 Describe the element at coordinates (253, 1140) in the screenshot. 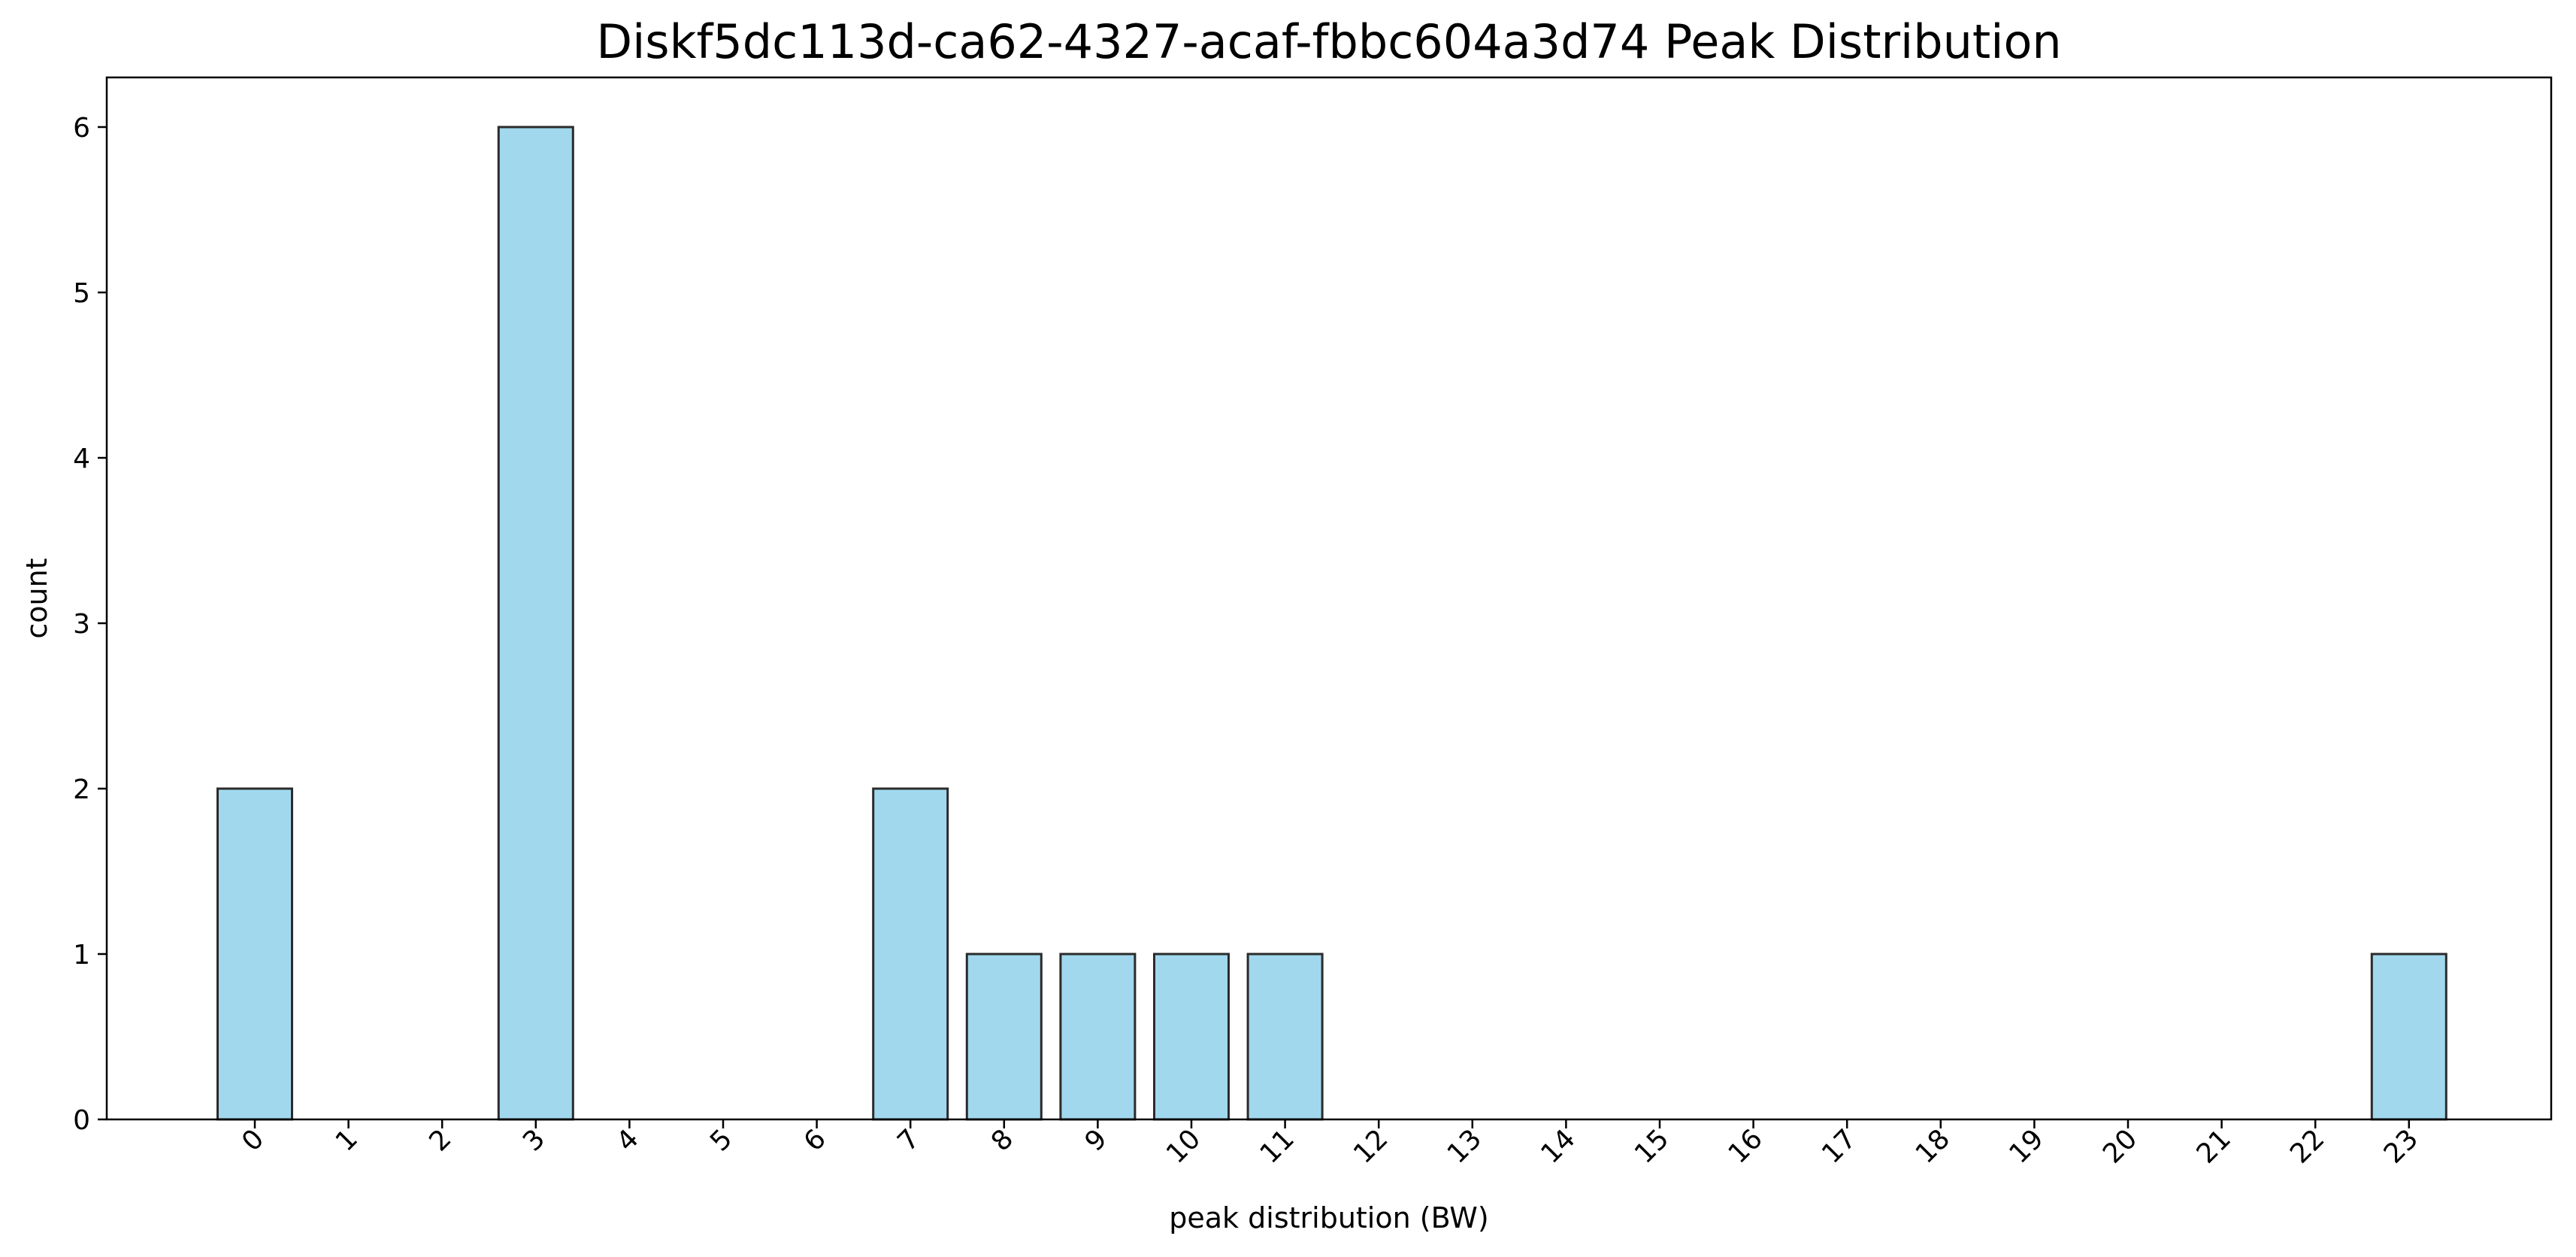

I see `x-tick-label: 0` at that location.